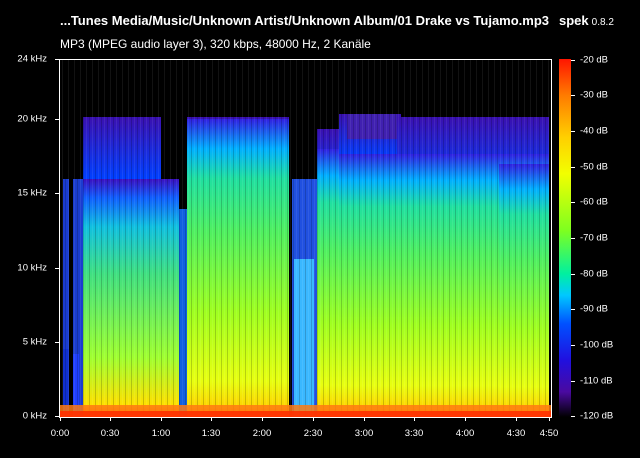  What do you see at coordinates (110, 433) in the screenshot?
I see `time-label: 0:30` at bounding box center [110, 433].